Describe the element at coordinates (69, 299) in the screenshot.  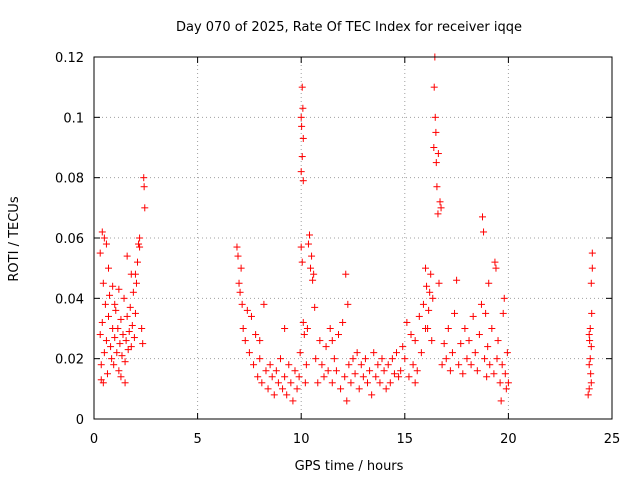
I see `y-tick-label: 0.04` at that location.